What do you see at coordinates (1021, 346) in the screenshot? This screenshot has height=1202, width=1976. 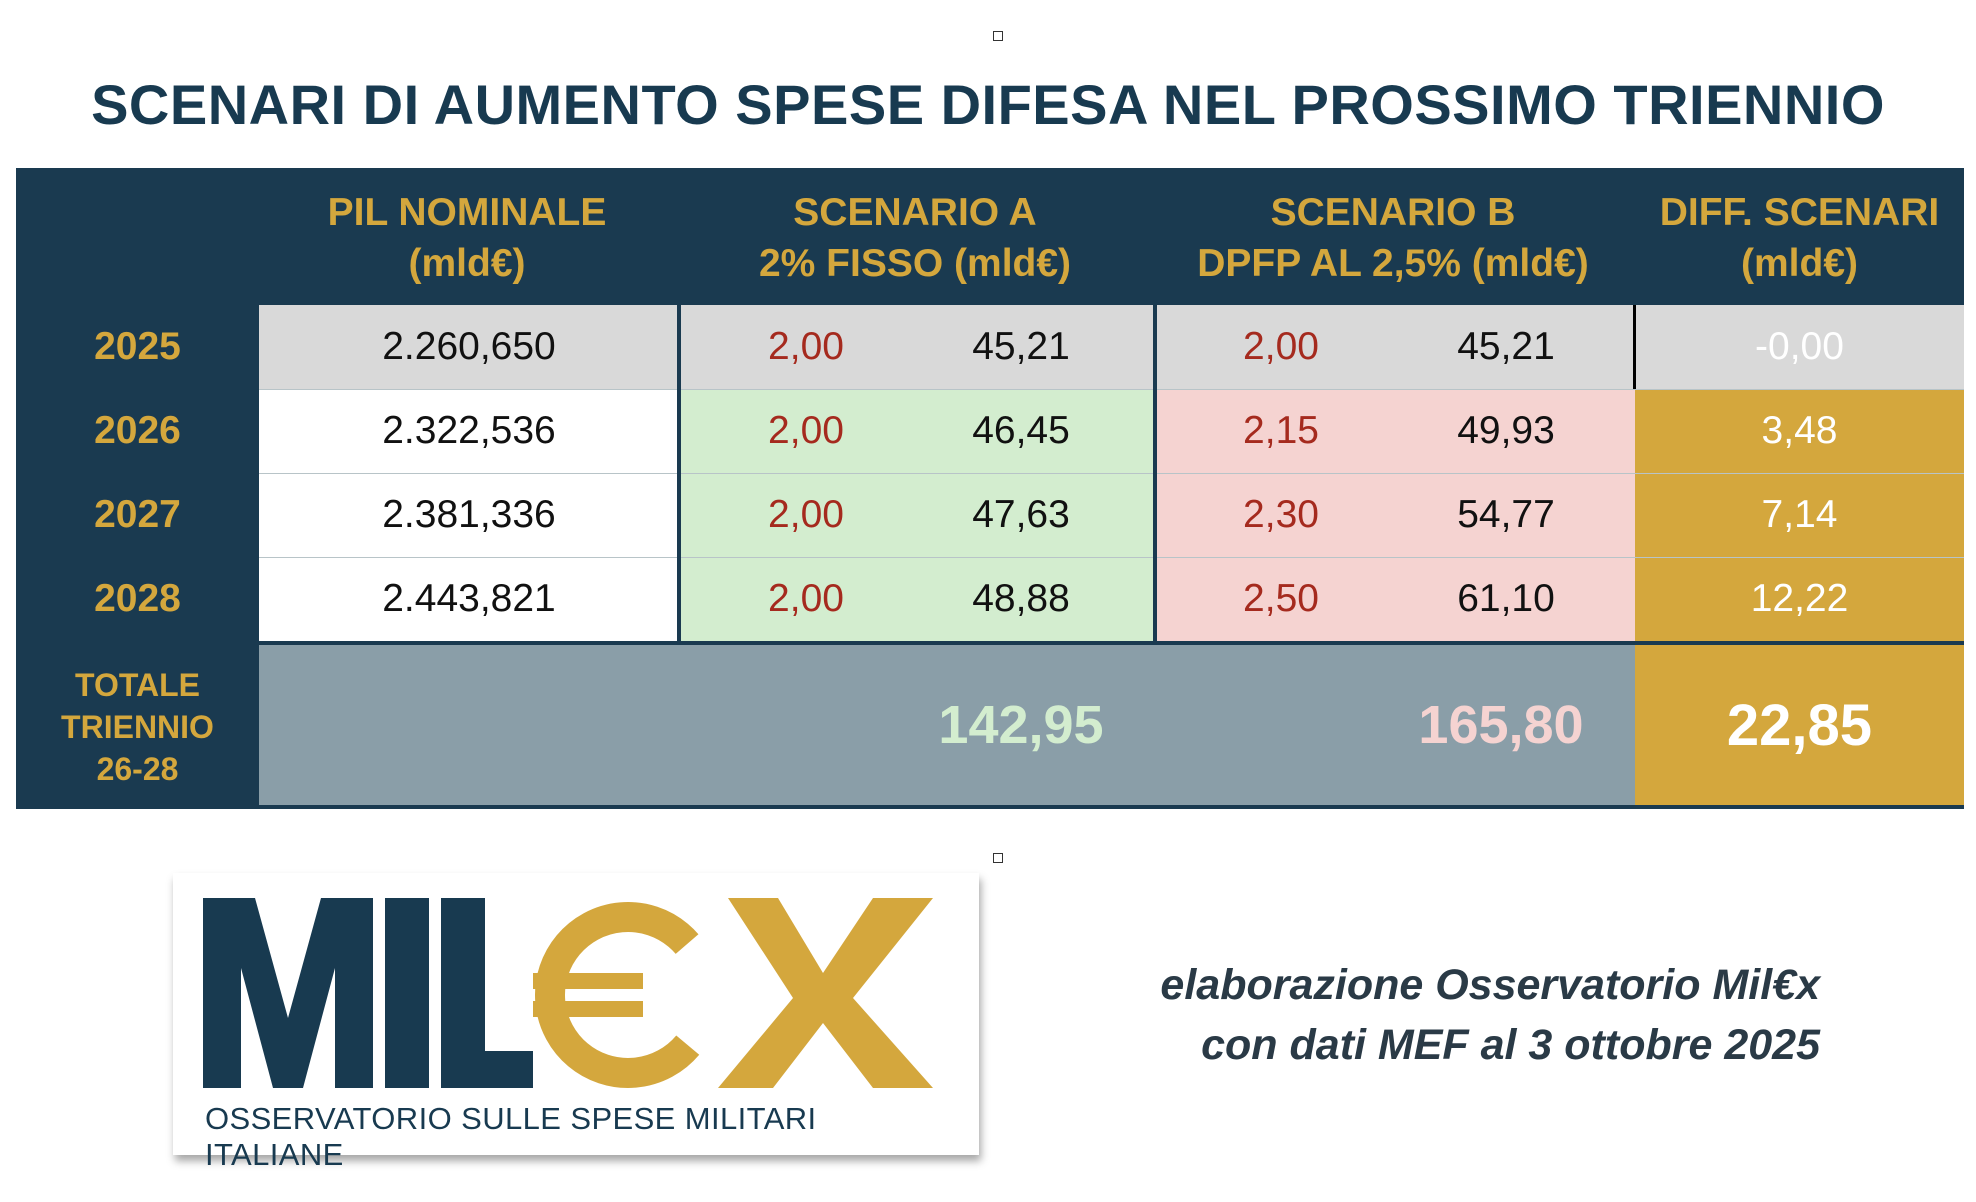 I see `scenario-a-value: 45,21` at bounding box center [1021, 346].